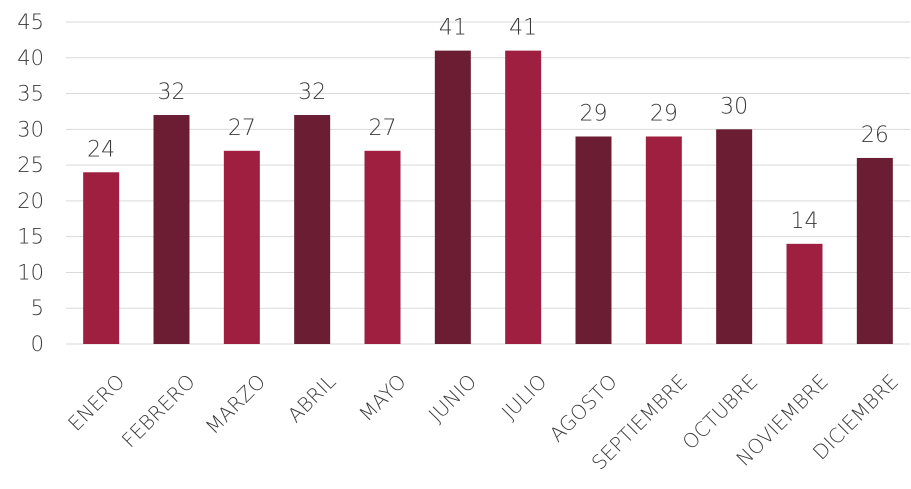 This screenshot has height=489, width=911. What do you see at coordinates (805, 221) in the screenshot?
I see `data-label: 14` at bounding box center [805, 221].